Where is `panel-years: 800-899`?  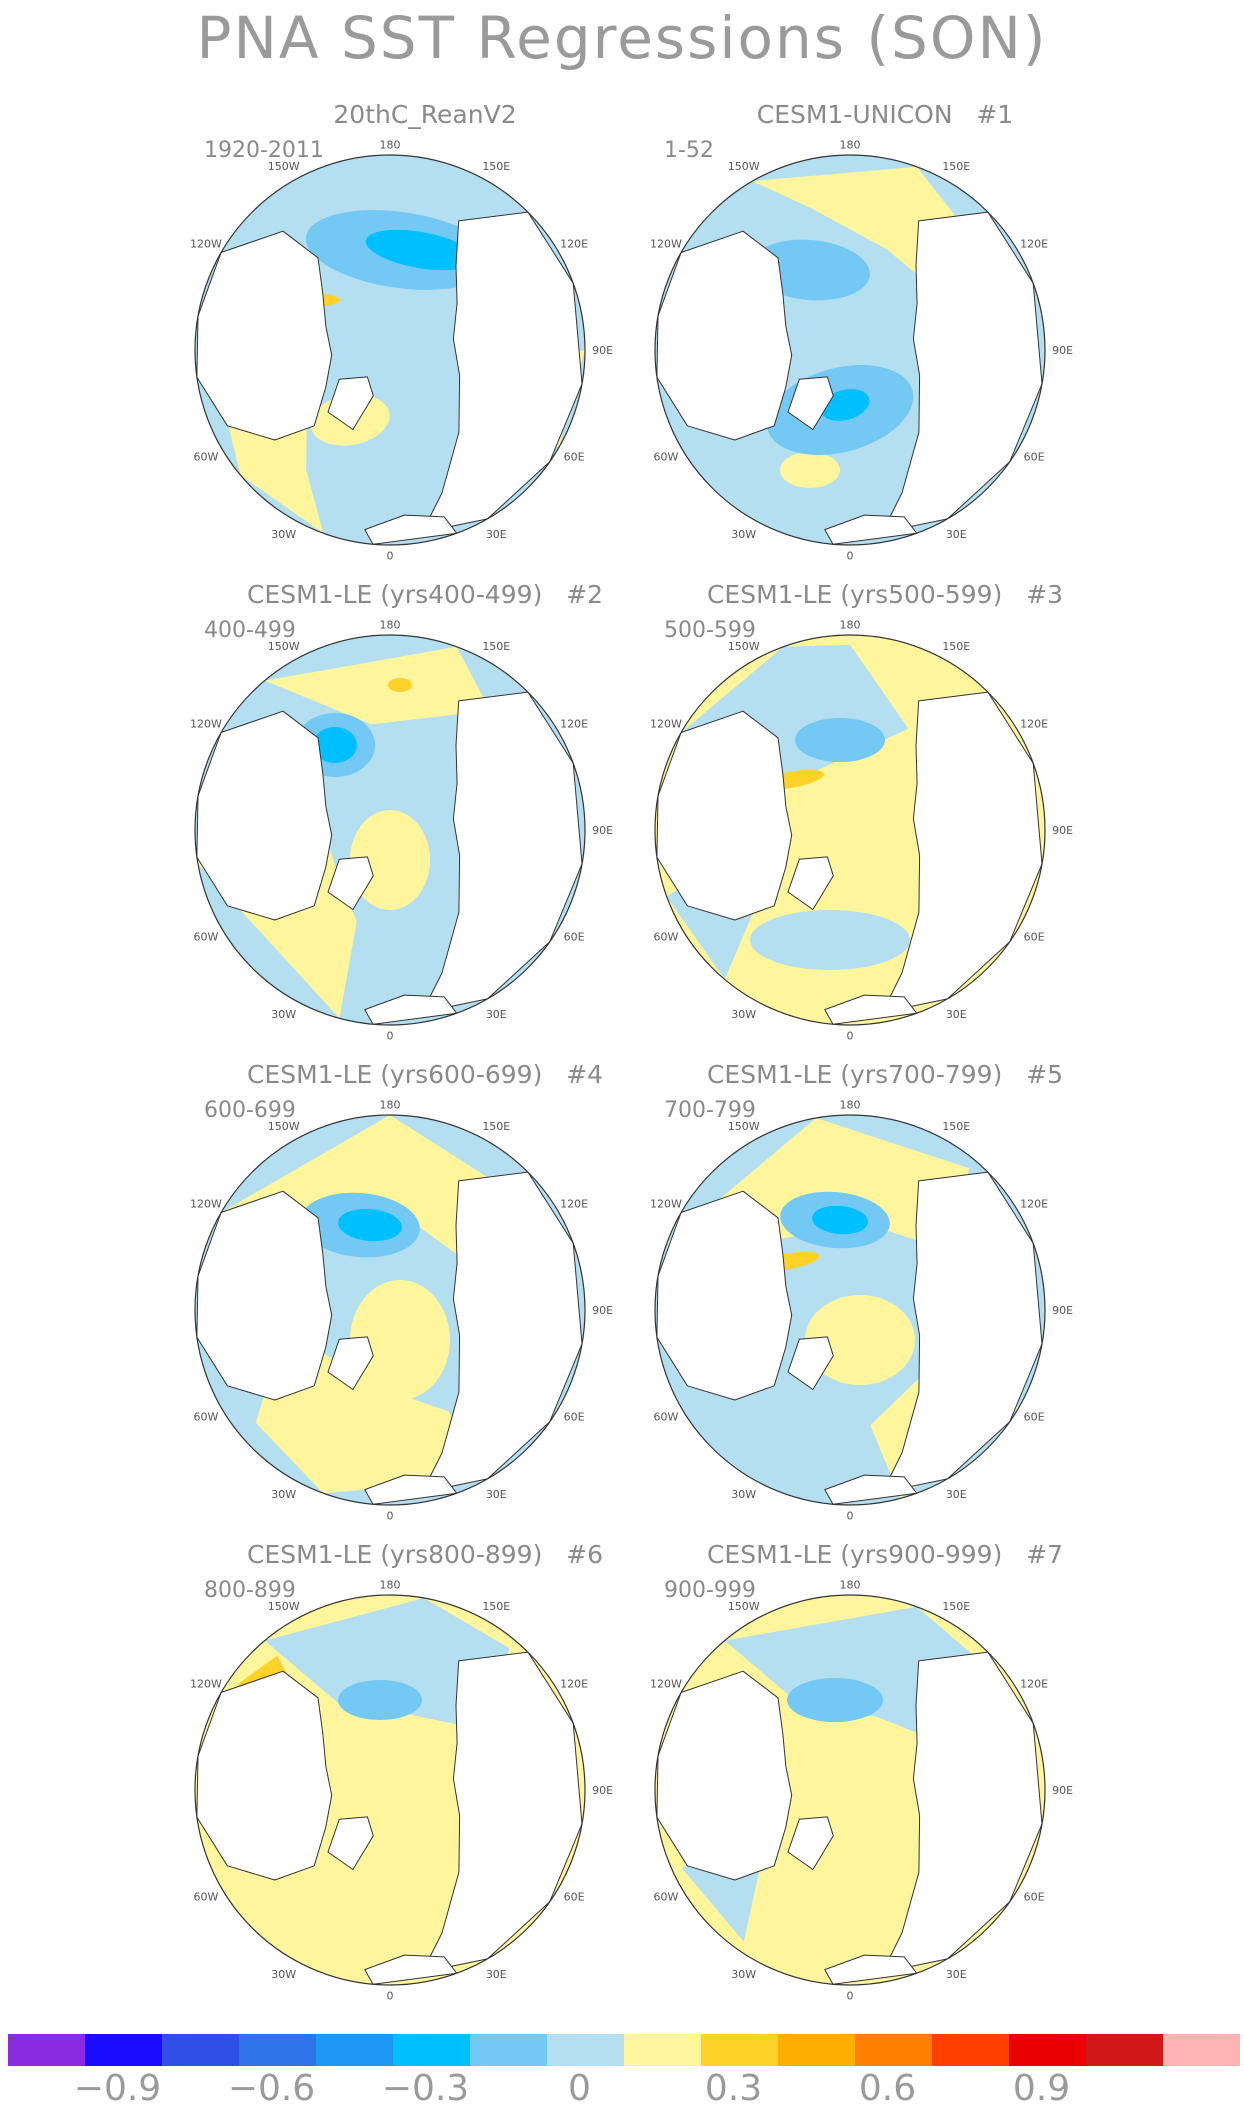 panel-years: 800-899 is located at coordinates (250, 1590).